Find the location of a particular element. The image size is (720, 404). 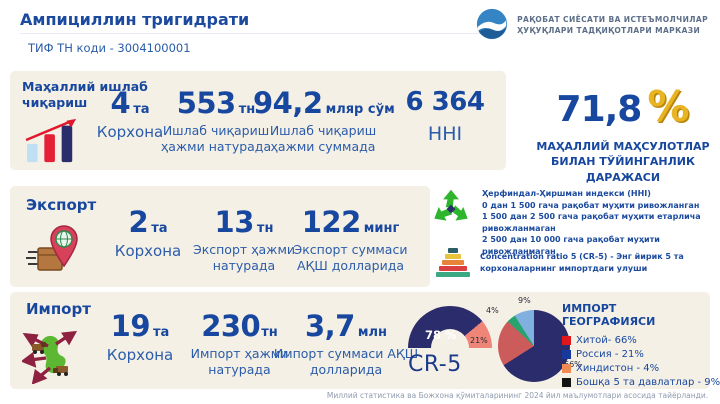

title-divider is located at coordinates (254, 33).